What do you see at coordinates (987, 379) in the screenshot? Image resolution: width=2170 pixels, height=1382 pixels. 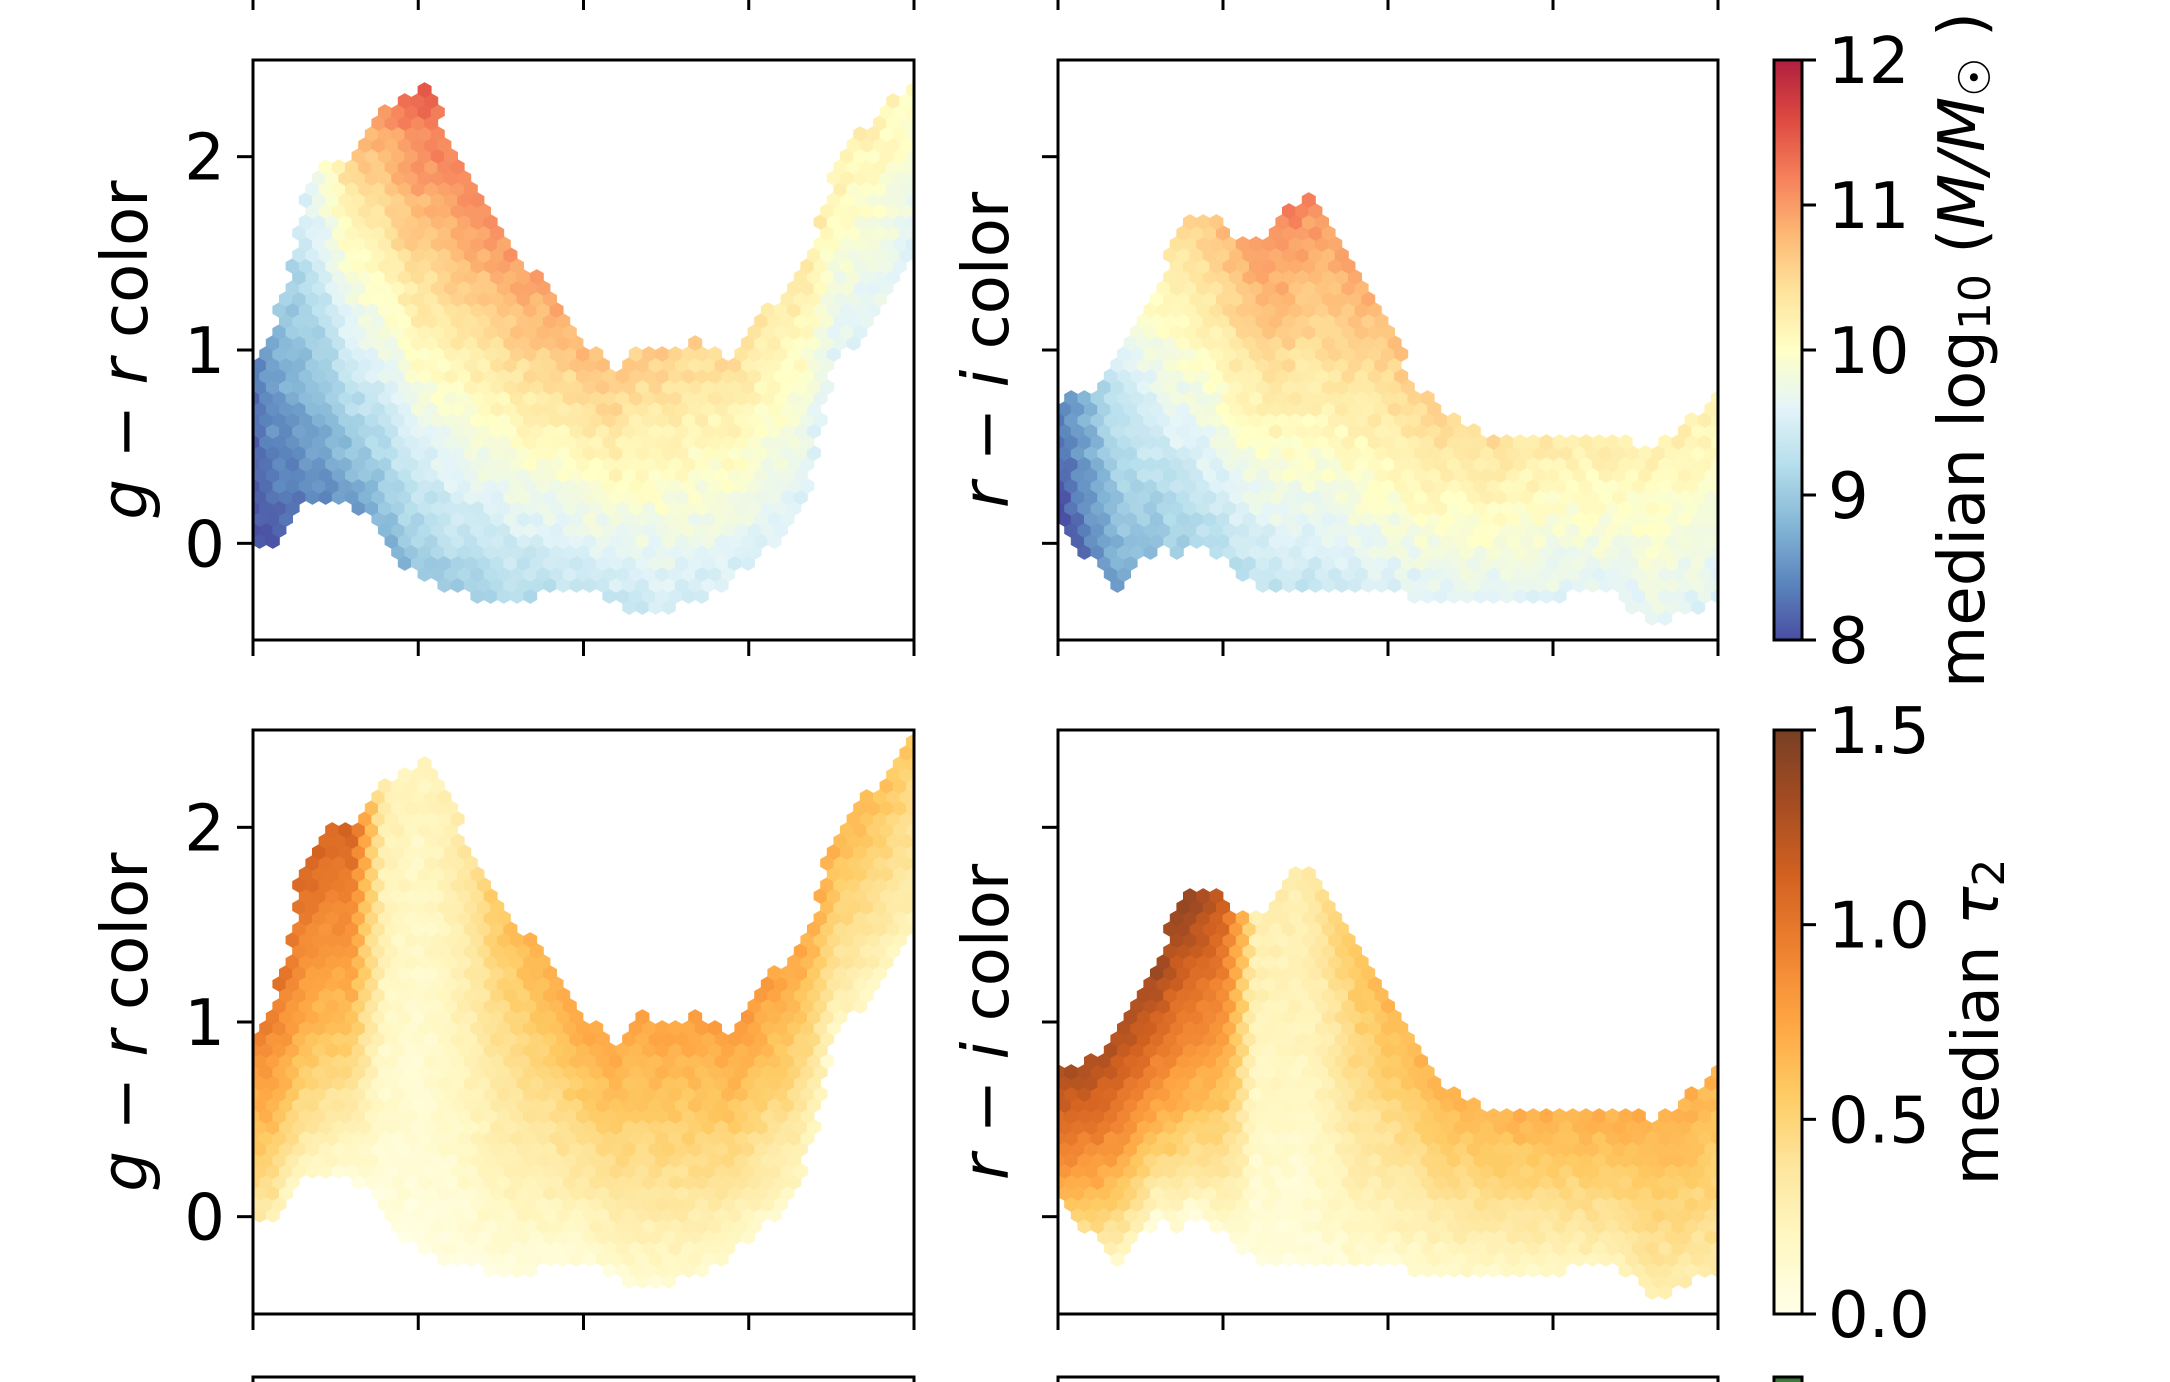 I see `y-axis-label-part: i` at bounding box center [987, 379].